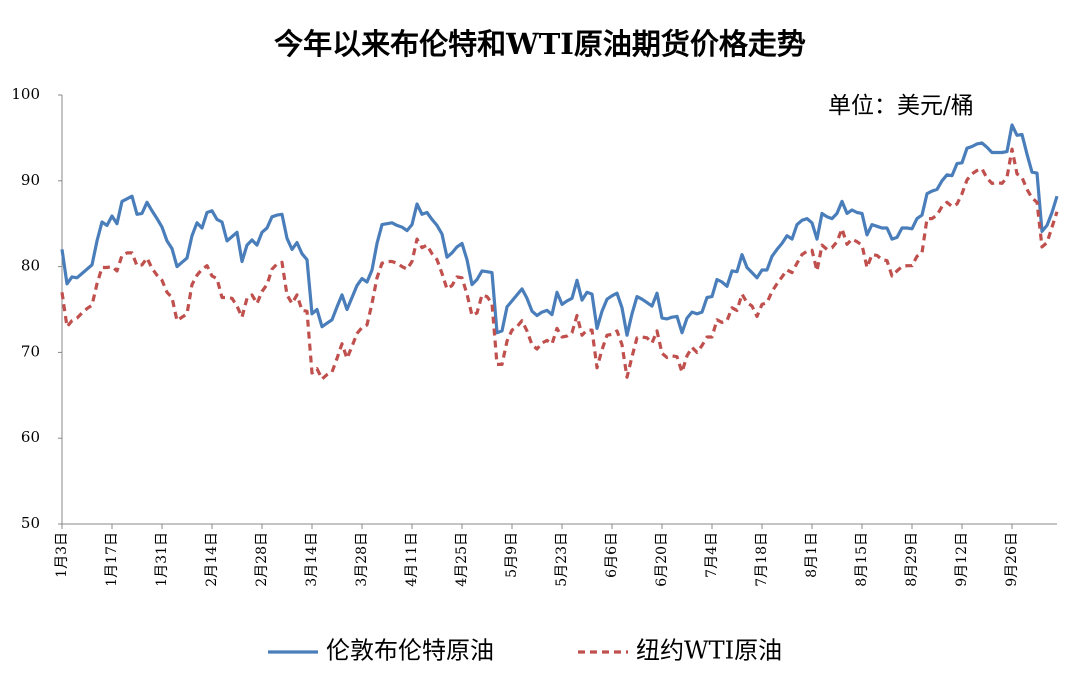  I want to click on x-tick-label: 8月15日, so click(862, 559).